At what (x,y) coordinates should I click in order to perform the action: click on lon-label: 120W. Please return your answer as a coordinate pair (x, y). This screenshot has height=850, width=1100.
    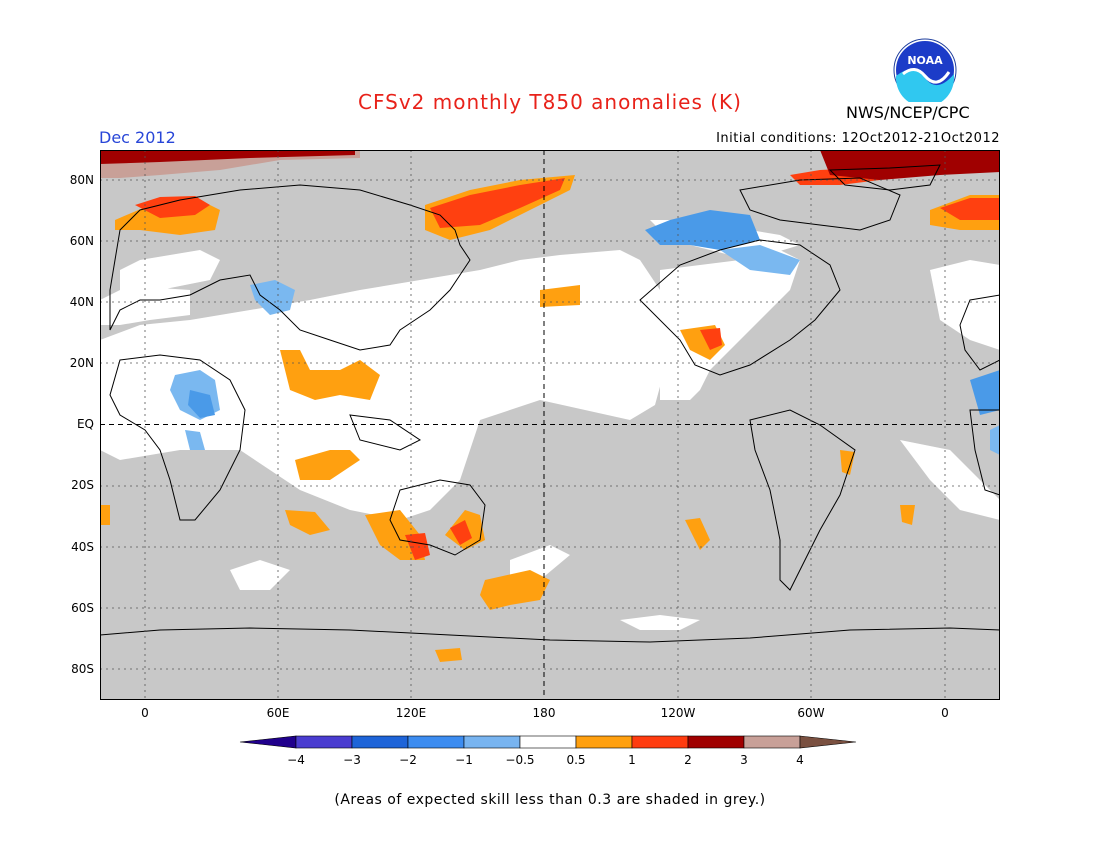
    Looking at the image, I should click on (678, 713).